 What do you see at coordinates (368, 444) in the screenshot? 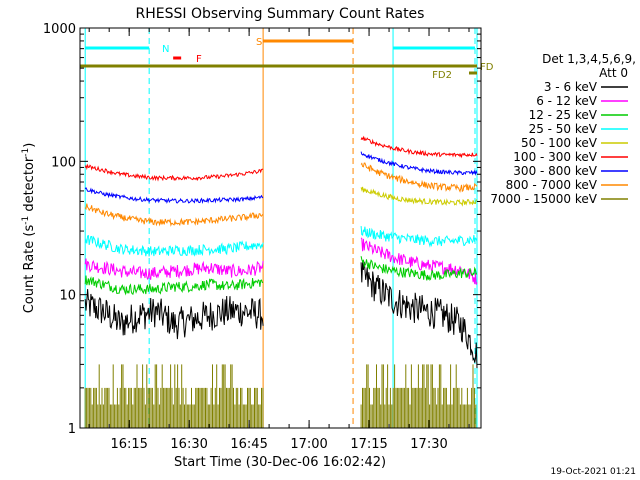
I see `x-tick-label: 17:15` at bounding box center [368, 444].